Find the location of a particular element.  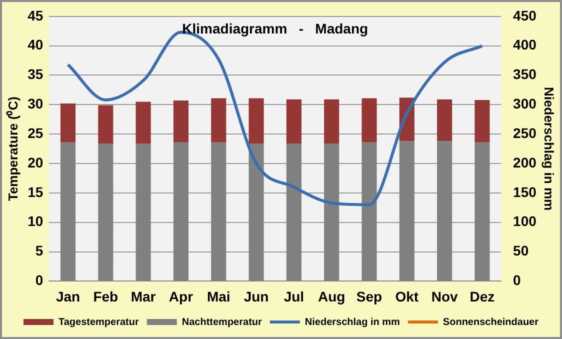

y2-tick-label: 200 is located at coordinates (525, 162).